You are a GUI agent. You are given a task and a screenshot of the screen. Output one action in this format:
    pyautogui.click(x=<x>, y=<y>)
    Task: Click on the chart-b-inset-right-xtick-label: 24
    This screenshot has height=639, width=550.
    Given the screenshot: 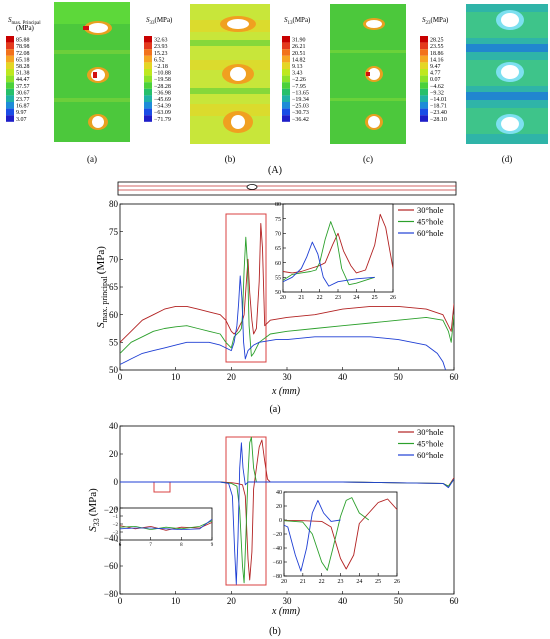 What is the action you would take?
    pyautogui.click(x=359, y=582)
    